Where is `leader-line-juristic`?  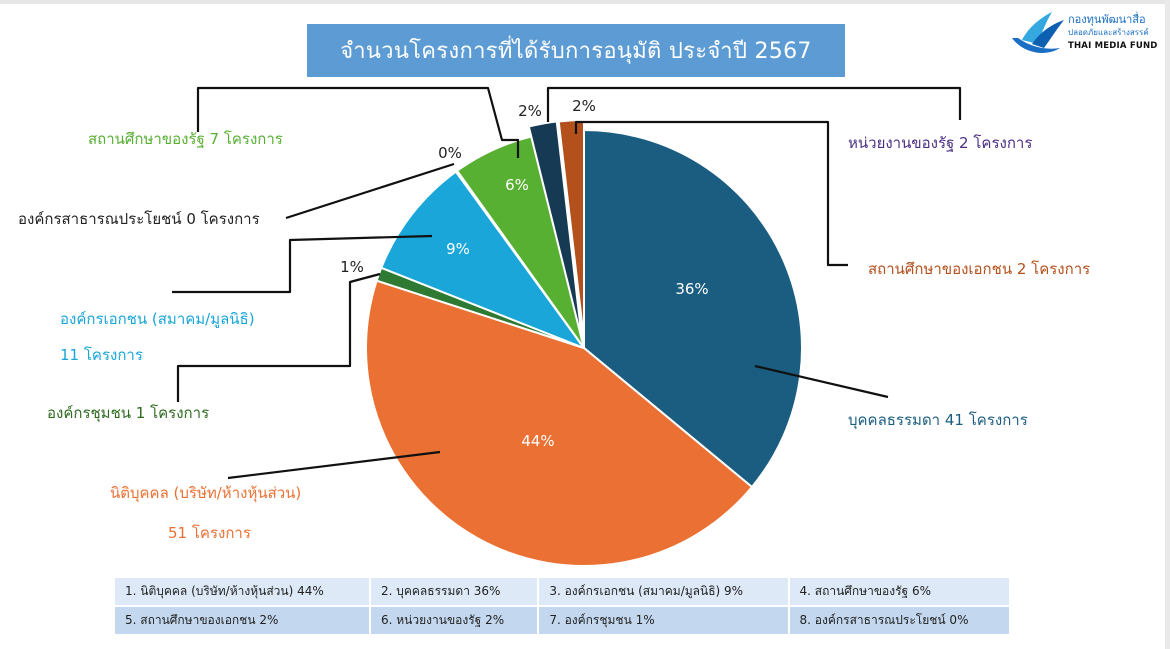 leader-line-juristic is located at coordinates (334, 465).